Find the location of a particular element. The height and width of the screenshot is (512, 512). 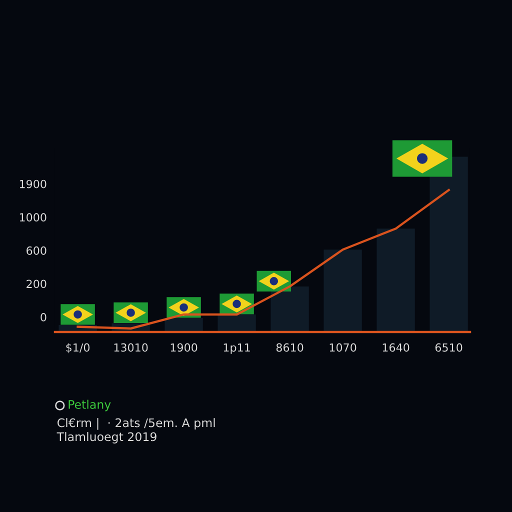

text: Cl€rm | · 2ats /5em. A pml is located at coordinates (136, 424).